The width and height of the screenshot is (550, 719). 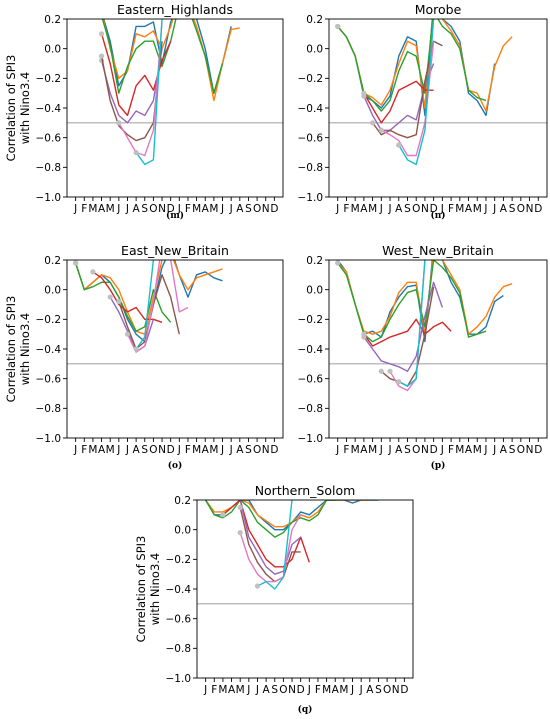 I want to click on panel-caption: (m), so click(x=175, y=215).